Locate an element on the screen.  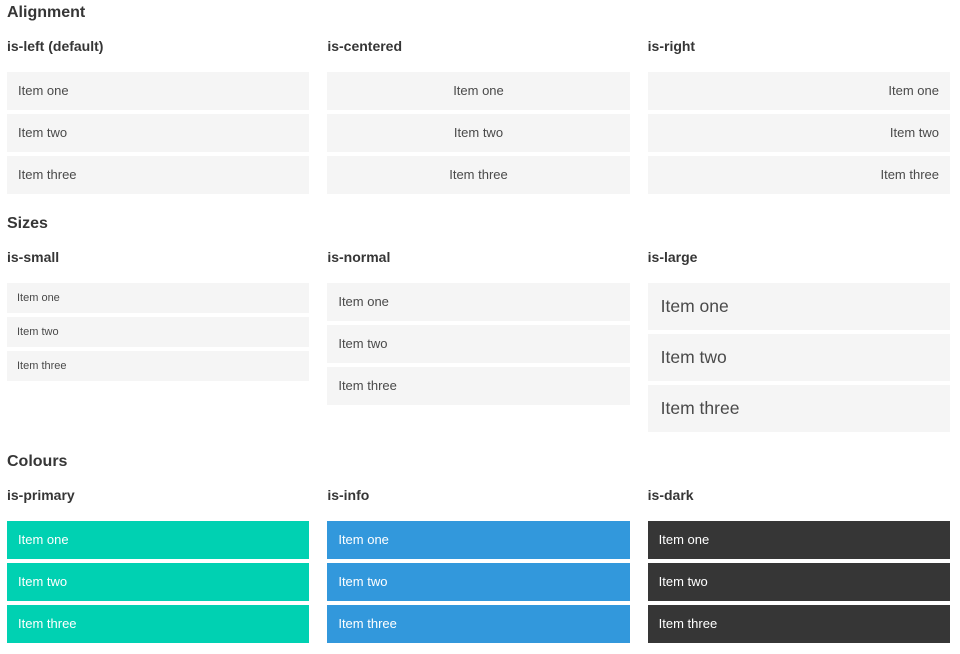
column-is-info: is-info Item one Item two Item three is located at coordinates (478, 565).